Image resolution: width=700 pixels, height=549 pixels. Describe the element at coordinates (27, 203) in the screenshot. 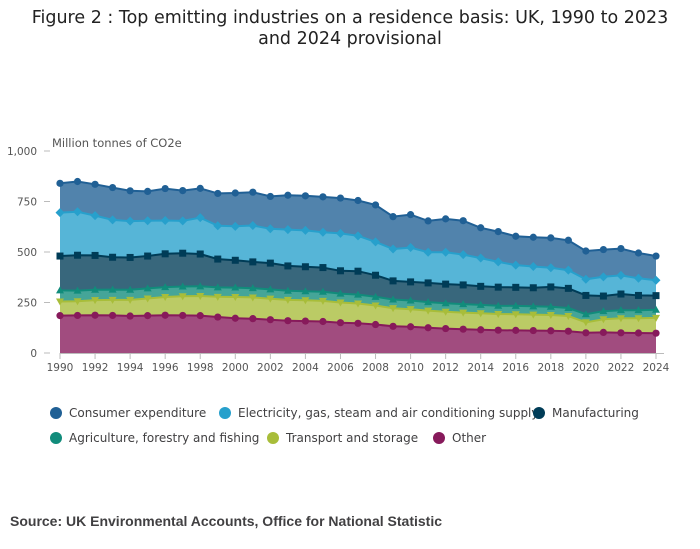

I see `y-tick-label: 750` at that location.